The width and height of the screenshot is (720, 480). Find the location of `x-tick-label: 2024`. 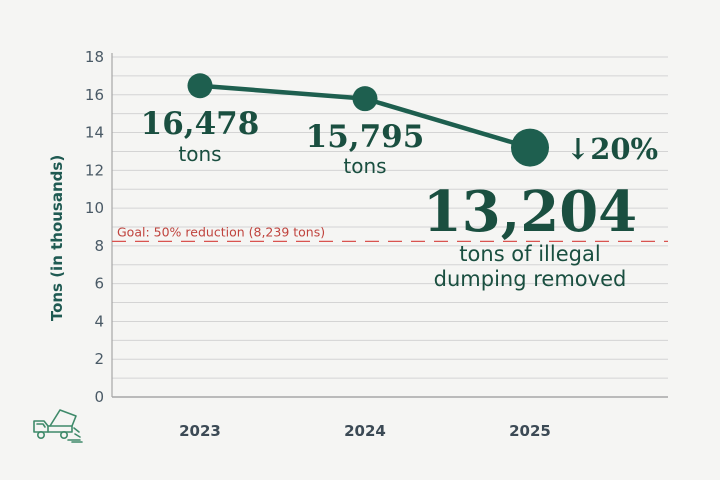

x-tick-label: 2024 is located at coordinates (365, 431).